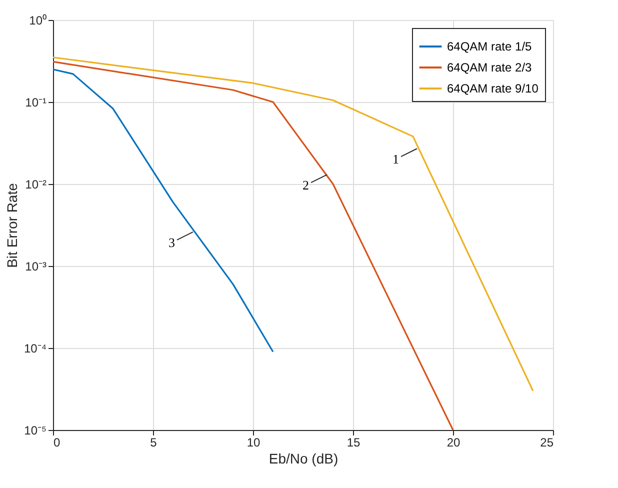 This screenshot has width=618, height=488. Describe the element at coordinates (57, 443) in the screenshot. I see `x-tick-label: 0` at that location.